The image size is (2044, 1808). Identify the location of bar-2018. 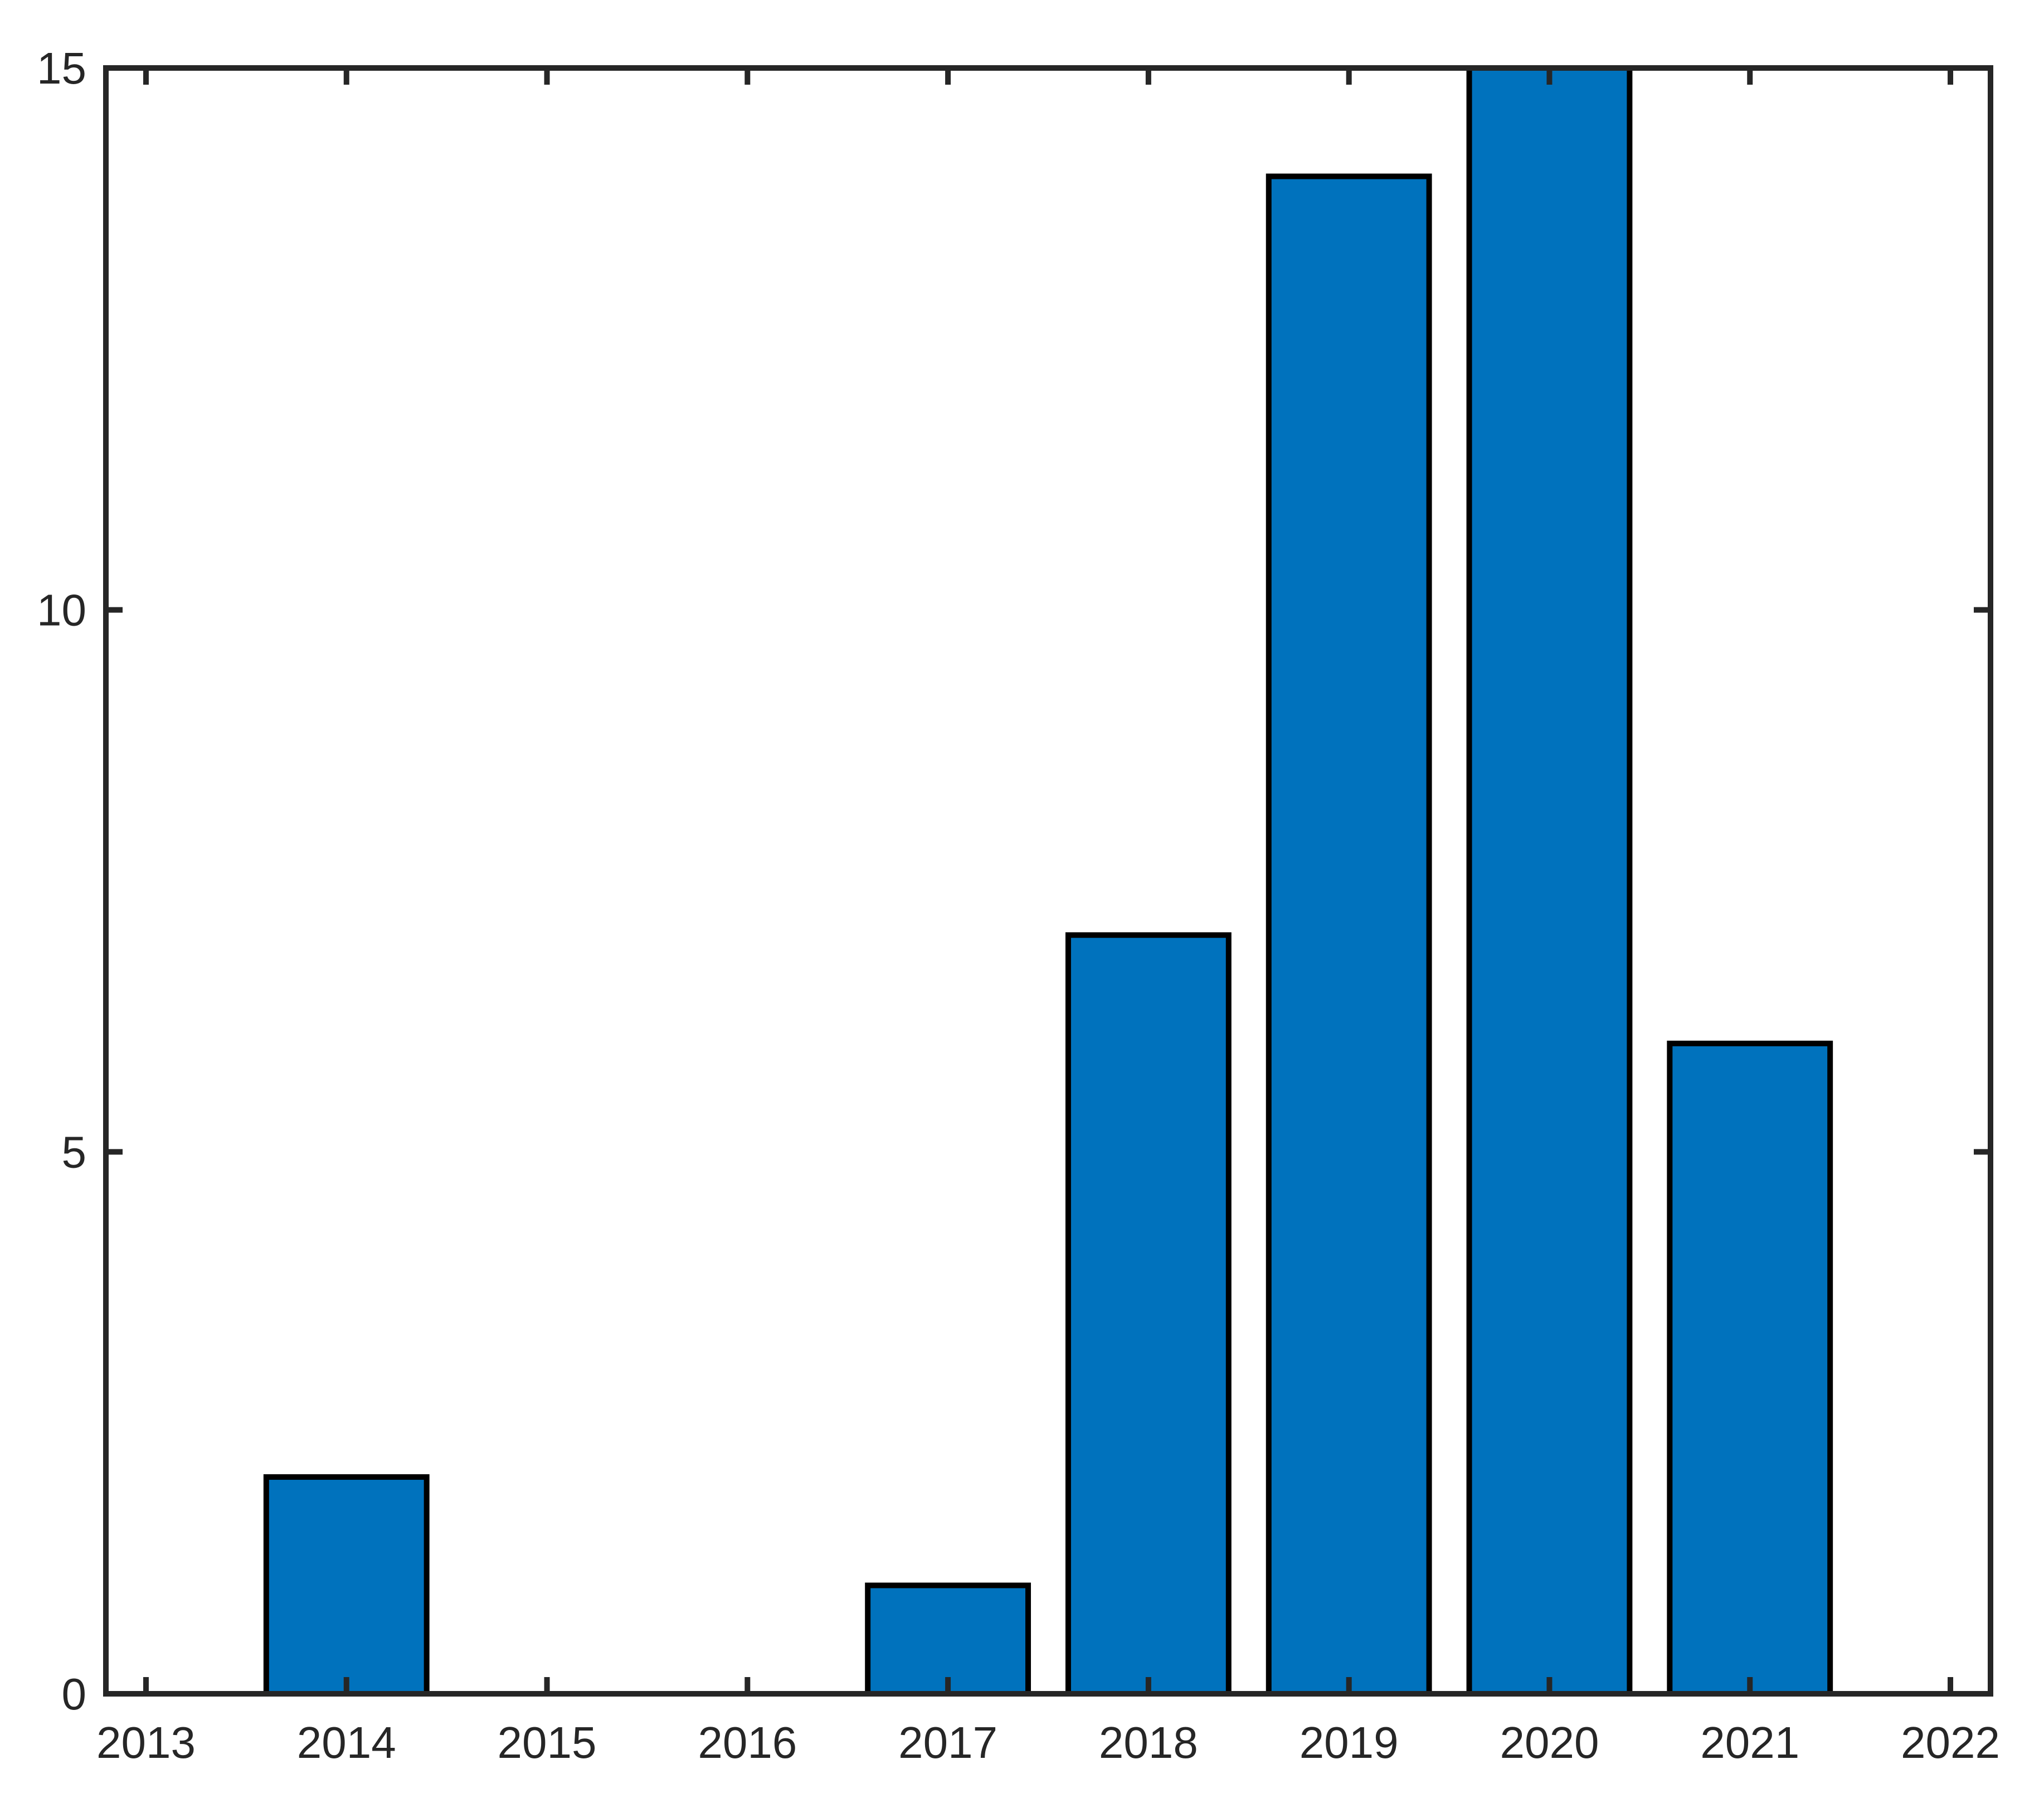
(1148, 1314).